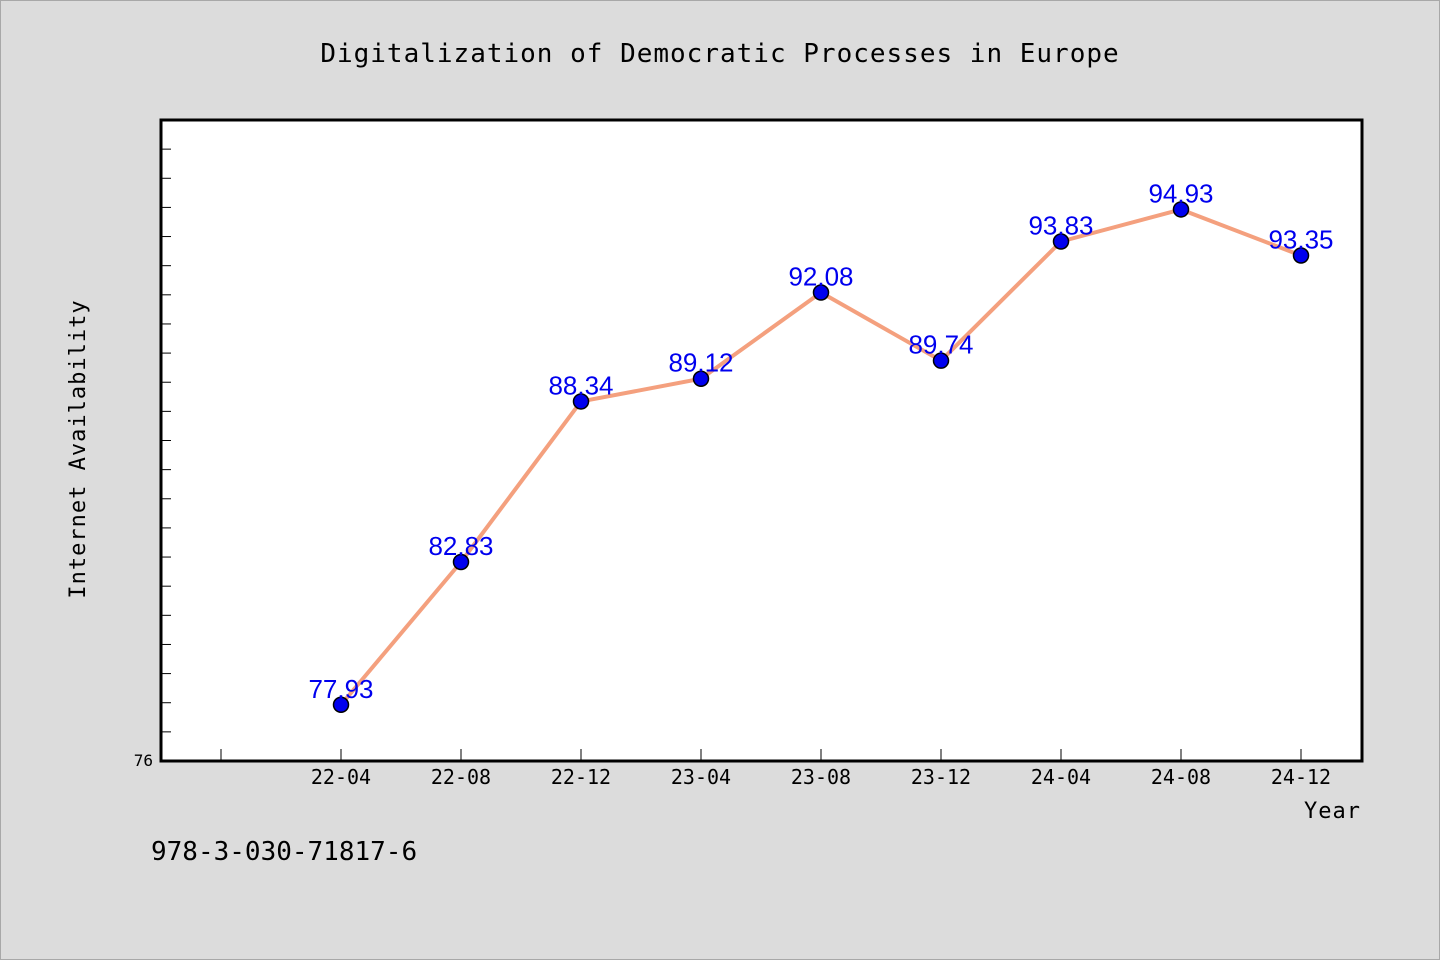 The height and width of the screenshot is (960, 1440). What do you see at coordinates (821, 777) in the screenshot?
I see `x-tick-label: 23-08` at bounding box center [821, 777].